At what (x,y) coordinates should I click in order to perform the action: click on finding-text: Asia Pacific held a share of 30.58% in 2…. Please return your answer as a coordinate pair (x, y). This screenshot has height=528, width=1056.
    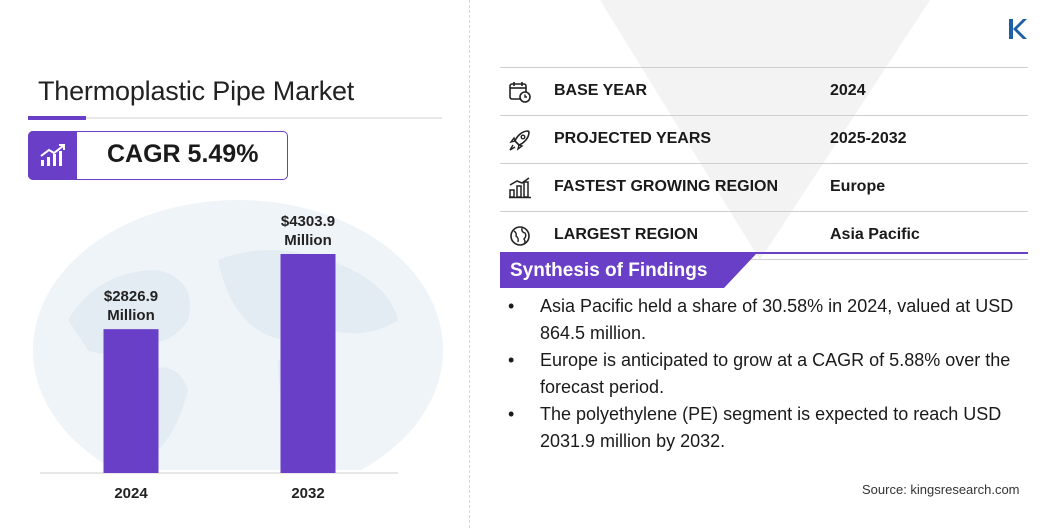
    Looking at the image, I should click on (777, 319).